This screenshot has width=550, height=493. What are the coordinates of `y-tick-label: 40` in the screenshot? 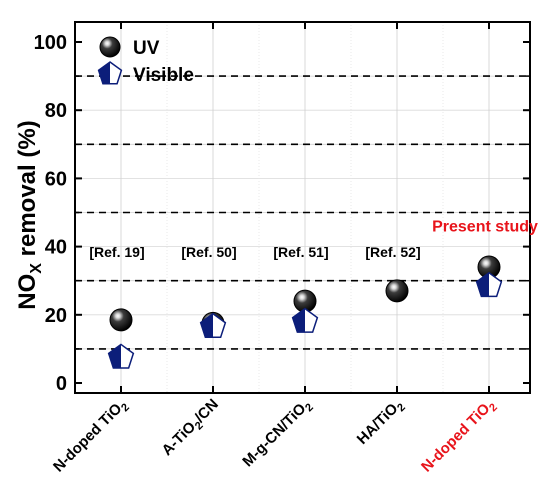 It's located at (56, 248).